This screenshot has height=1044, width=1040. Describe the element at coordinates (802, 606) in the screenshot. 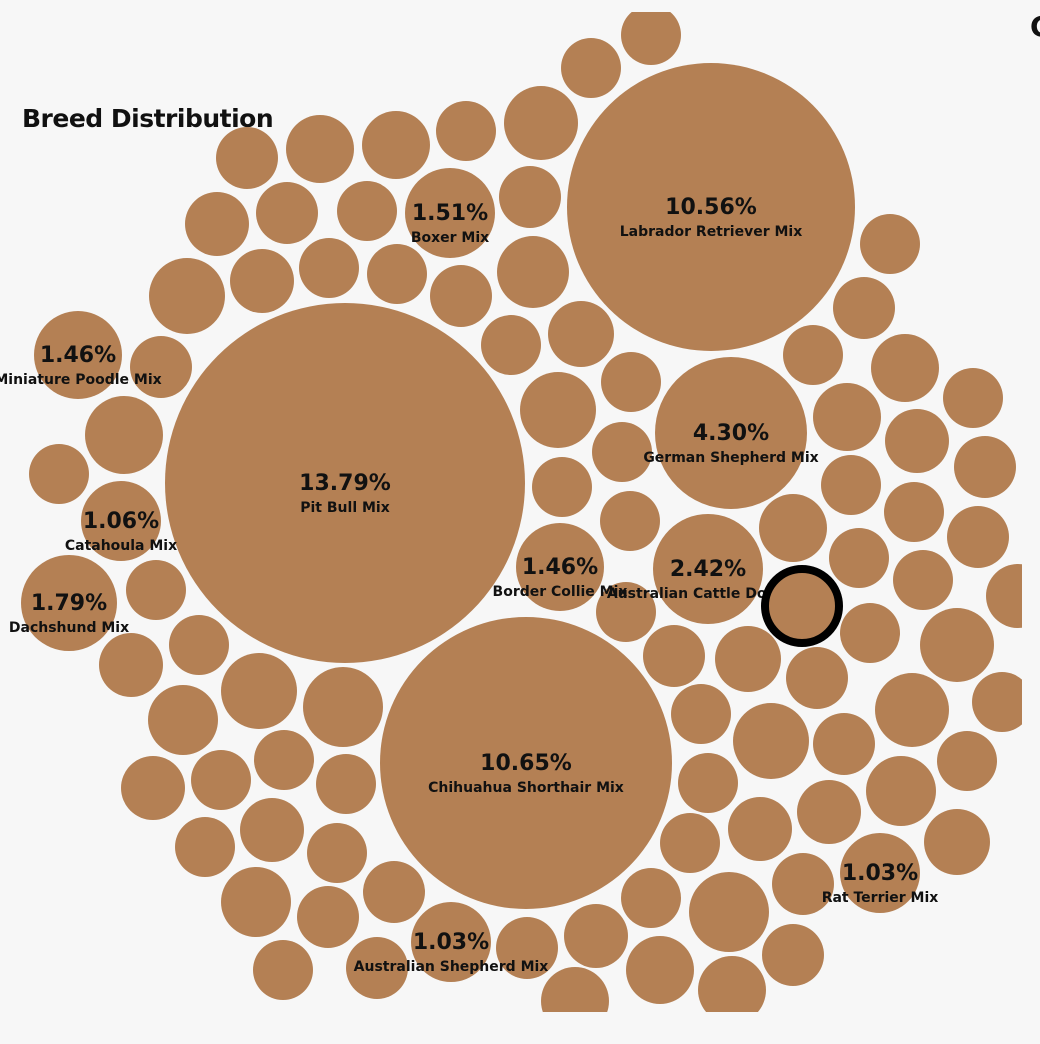

I see `selected-bubble` at that location.